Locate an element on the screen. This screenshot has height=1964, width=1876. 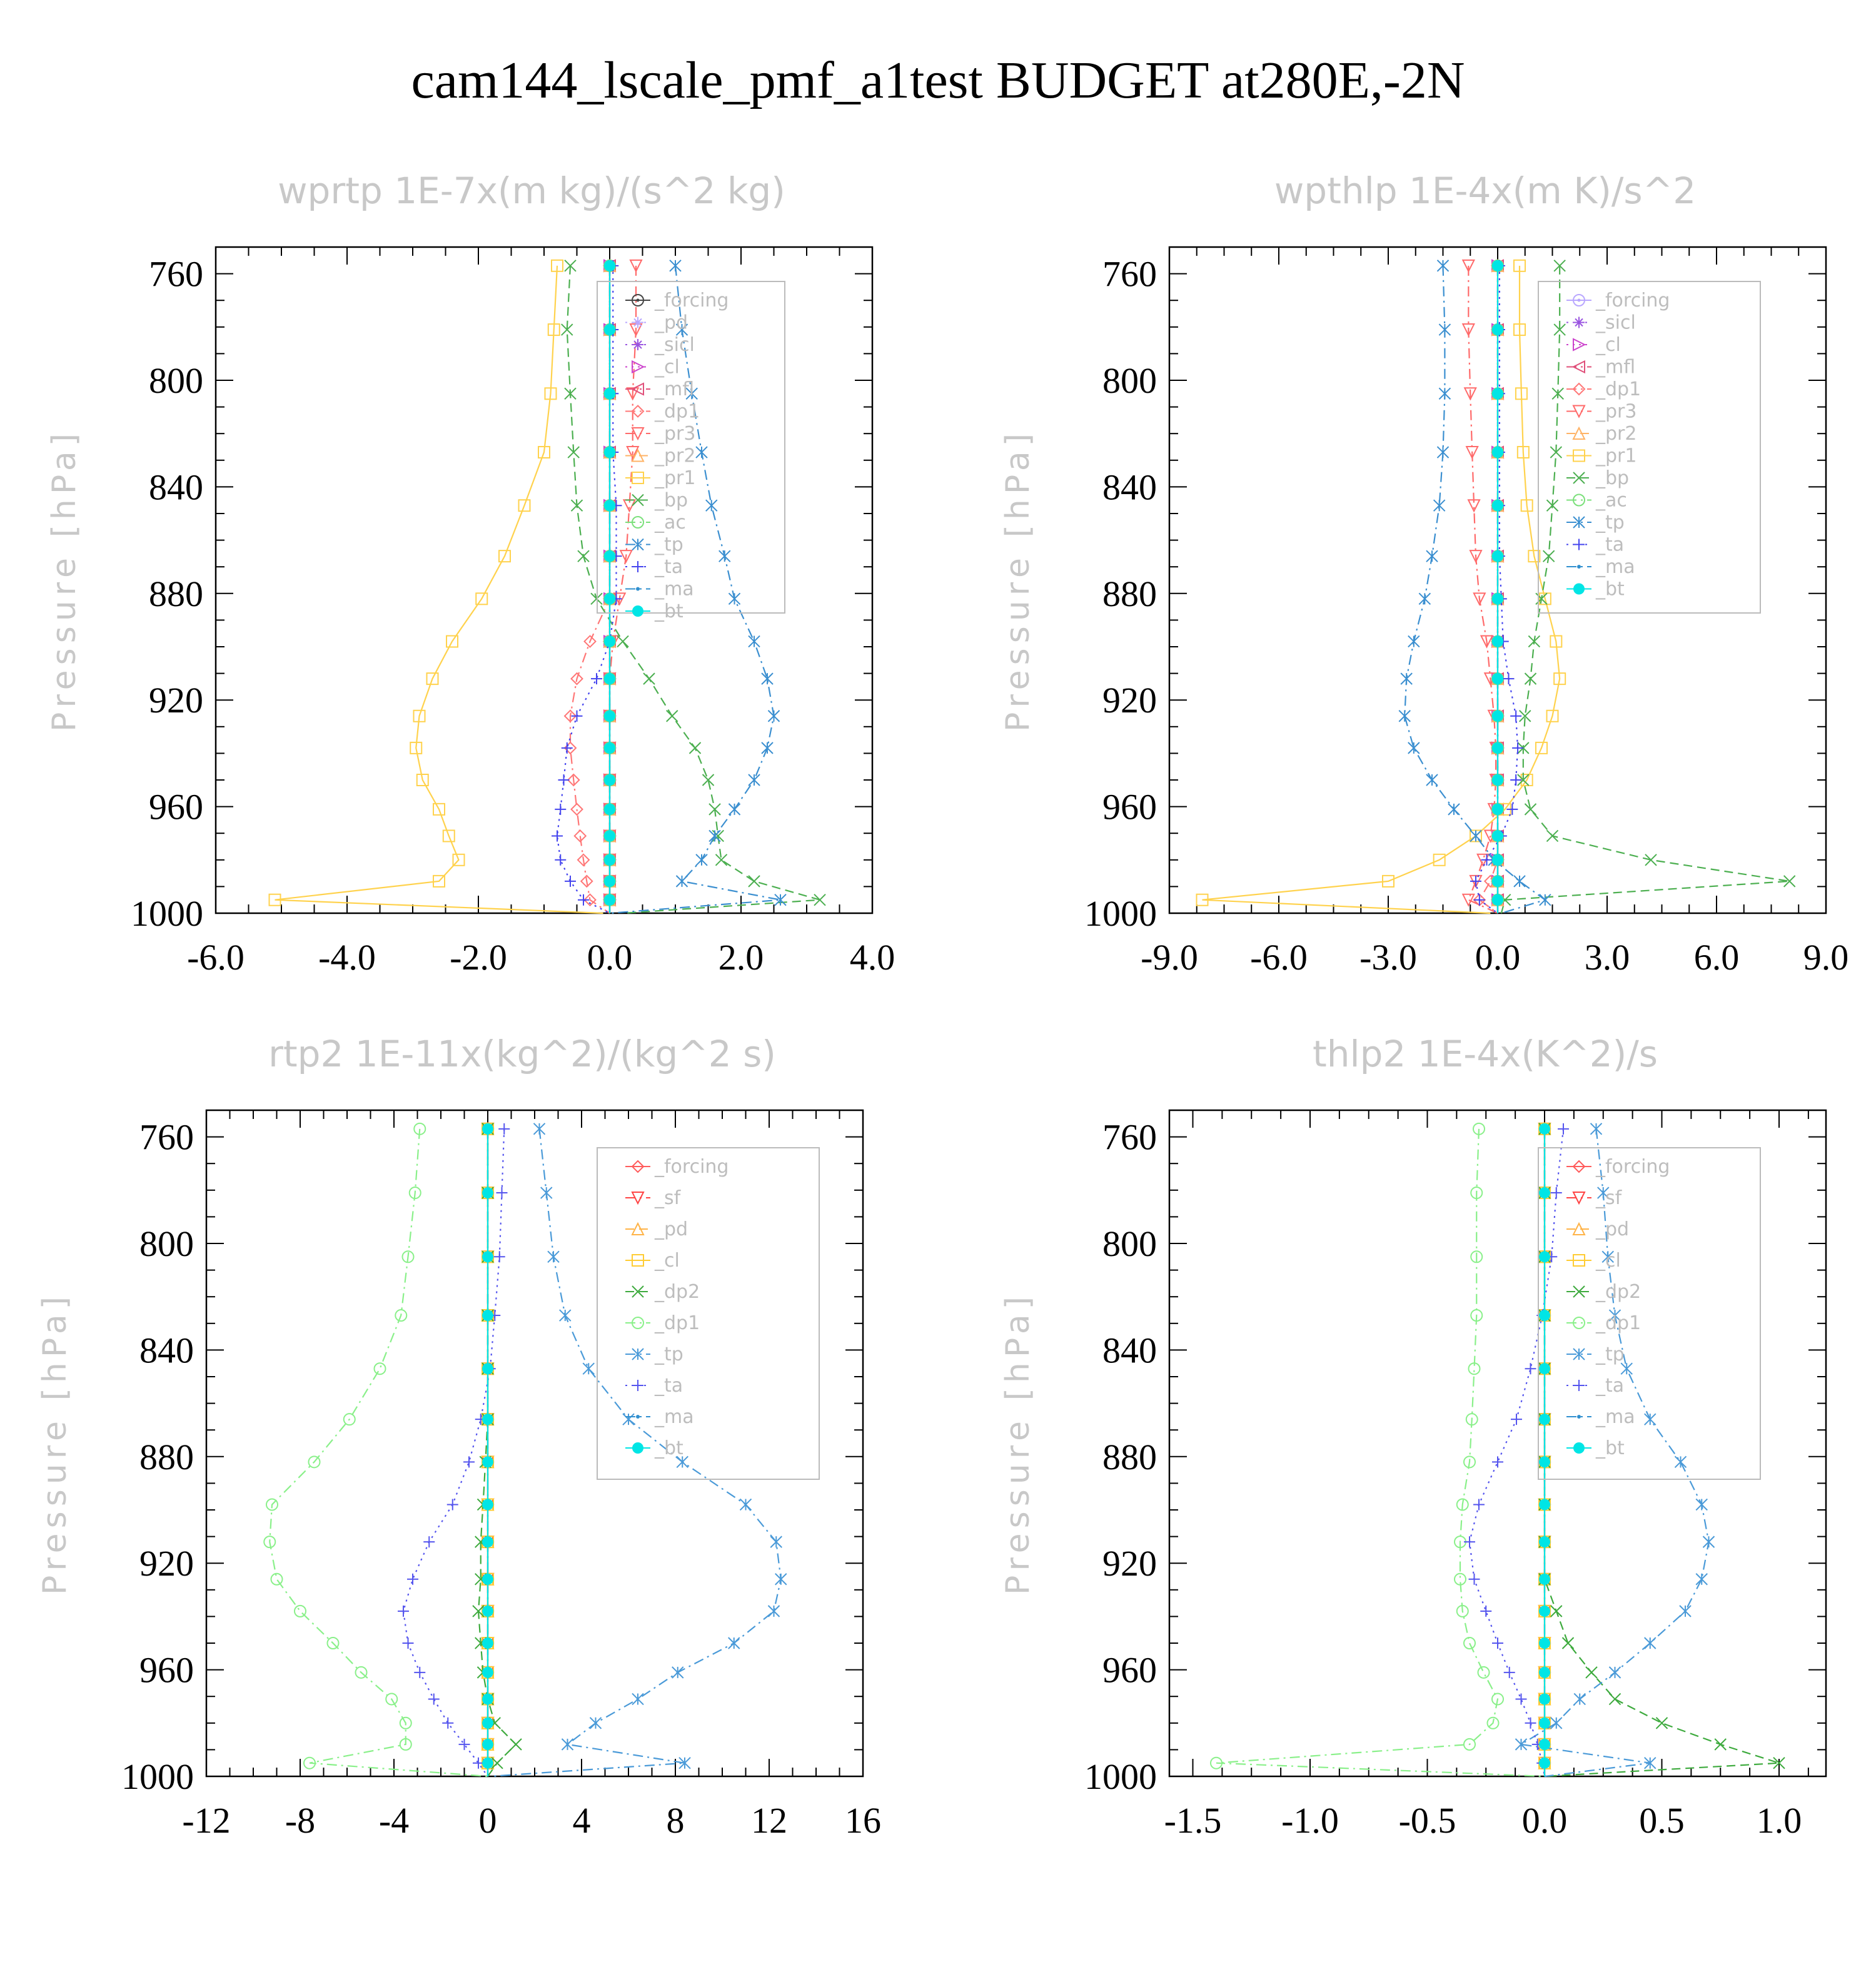
series-dp2 is located at coordinates (497, 1450).